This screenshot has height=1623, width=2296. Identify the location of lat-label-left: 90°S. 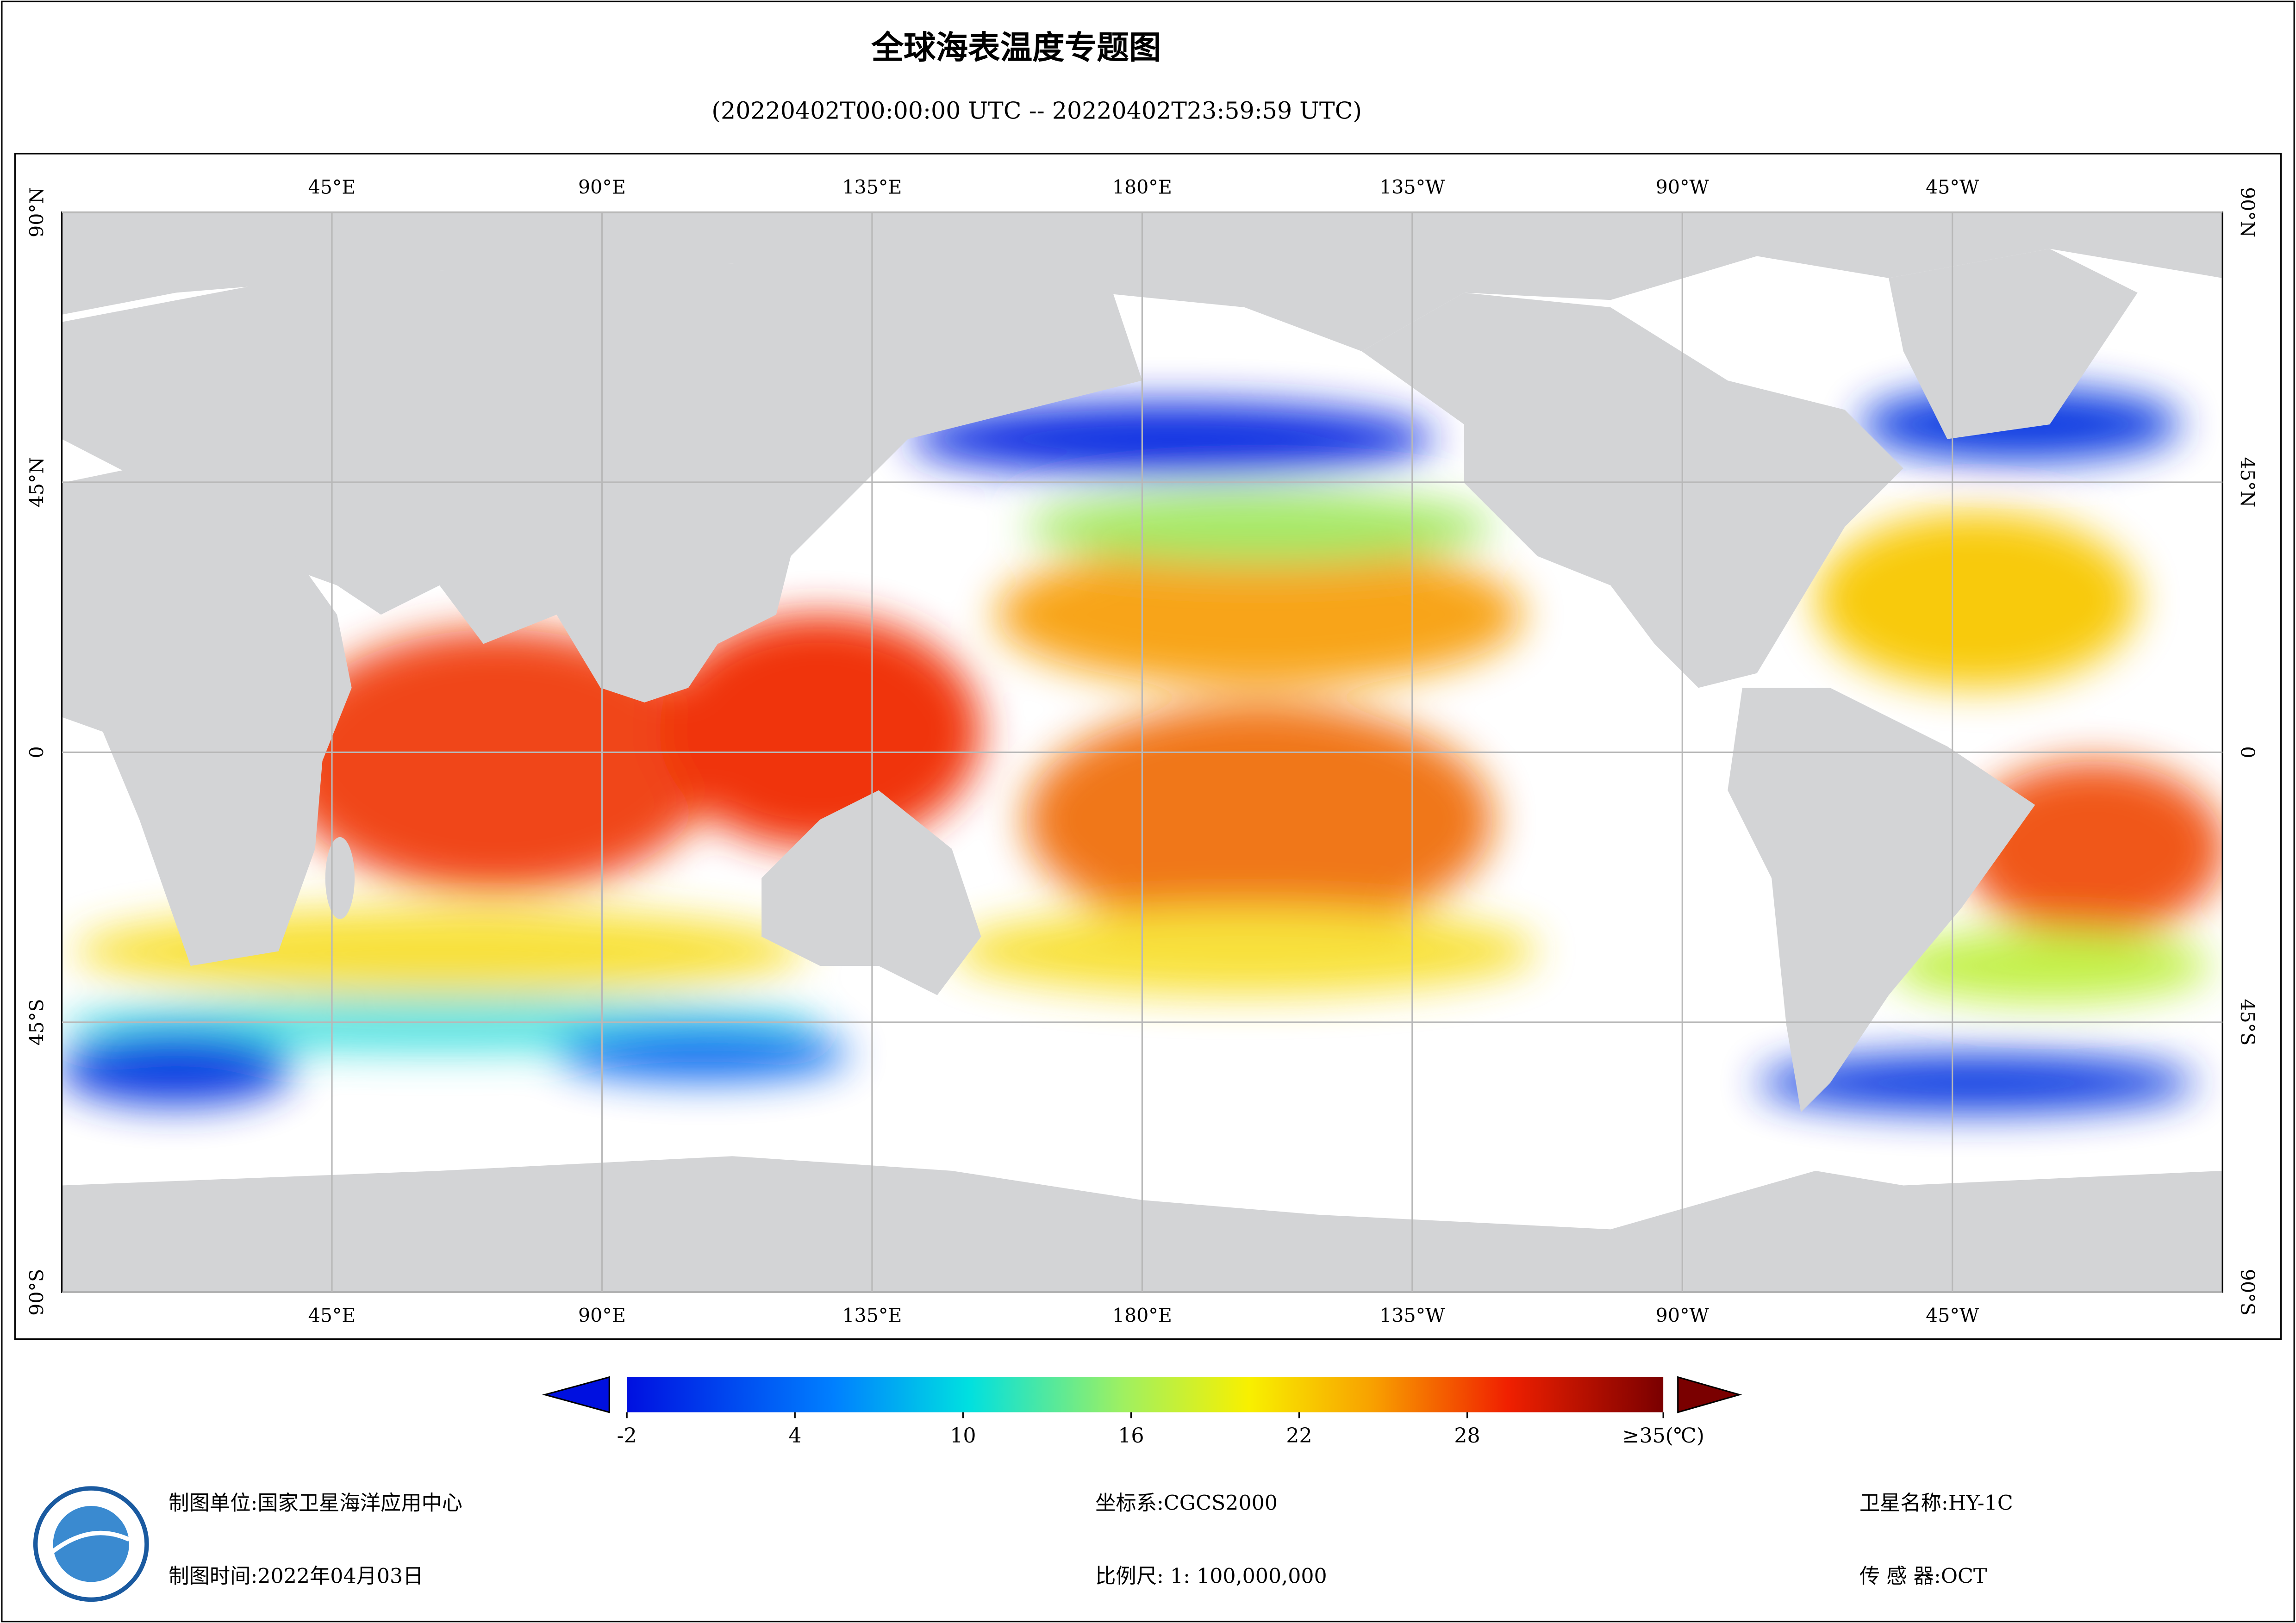
(36, 1292).